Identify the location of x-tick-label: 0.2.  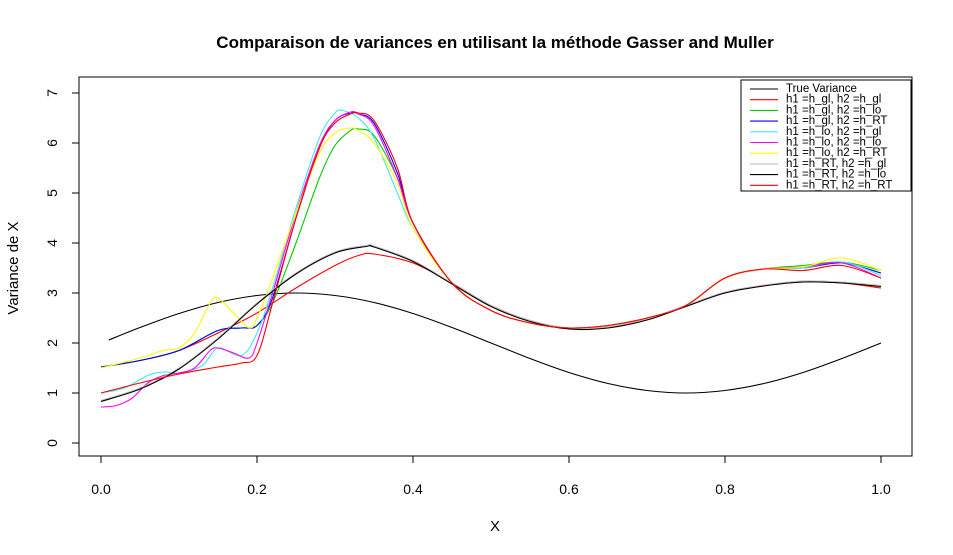
(257, 489).